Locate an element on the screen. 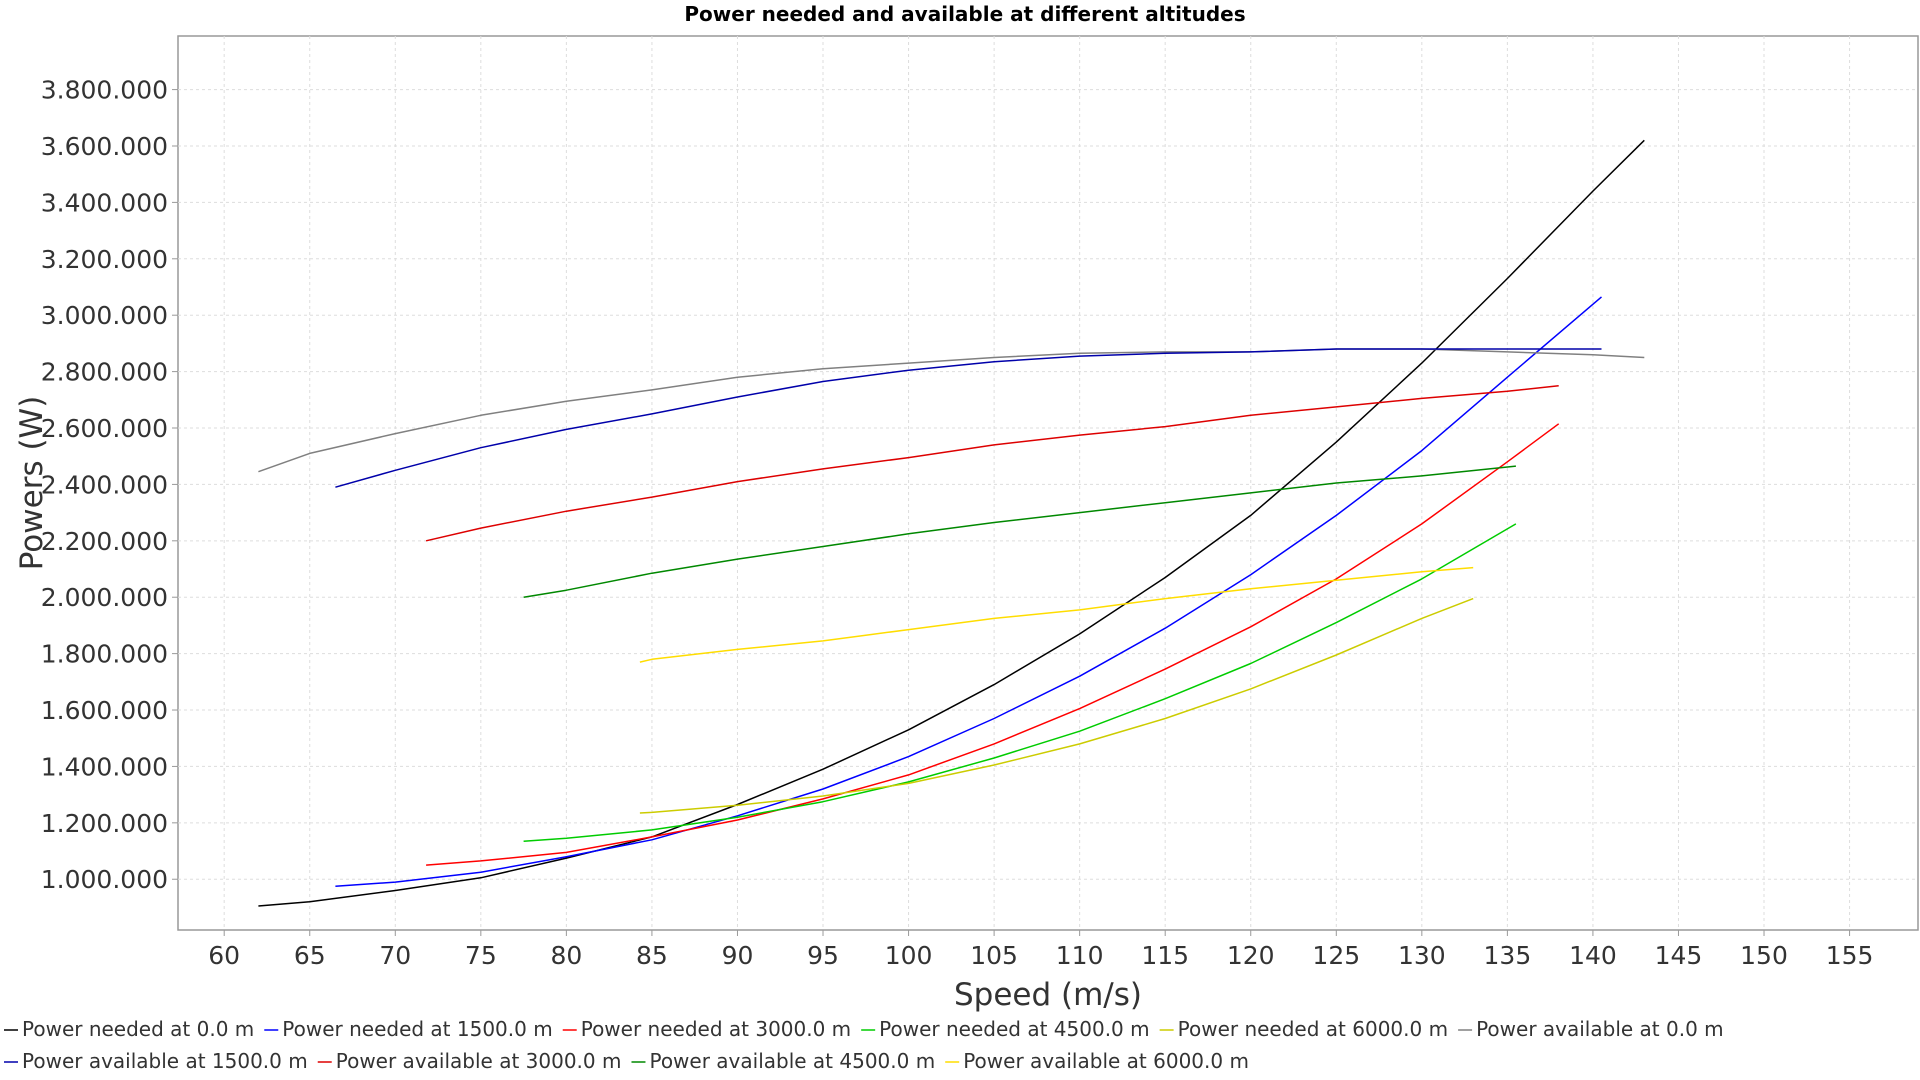  legend-label: Power available at 0.0 m is located at coordinates (1600, 1029).